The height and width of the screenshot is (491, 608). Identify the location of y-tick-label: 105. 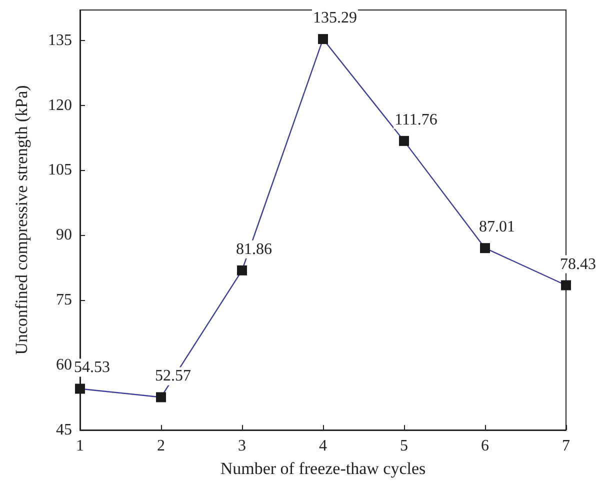
(60, 170).